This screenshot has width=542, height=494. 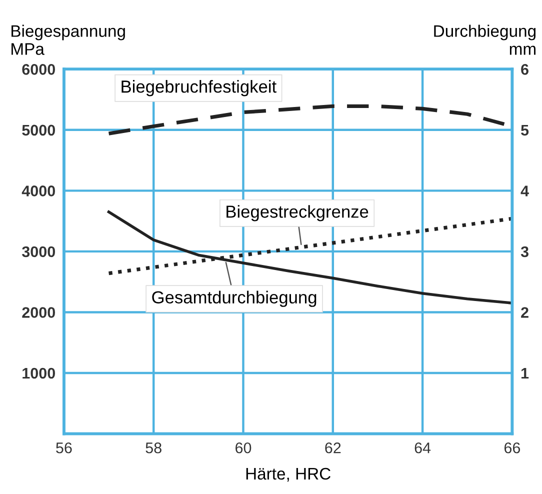 I want to click on y2-tick-label: 4, so click(x=524, y=191).